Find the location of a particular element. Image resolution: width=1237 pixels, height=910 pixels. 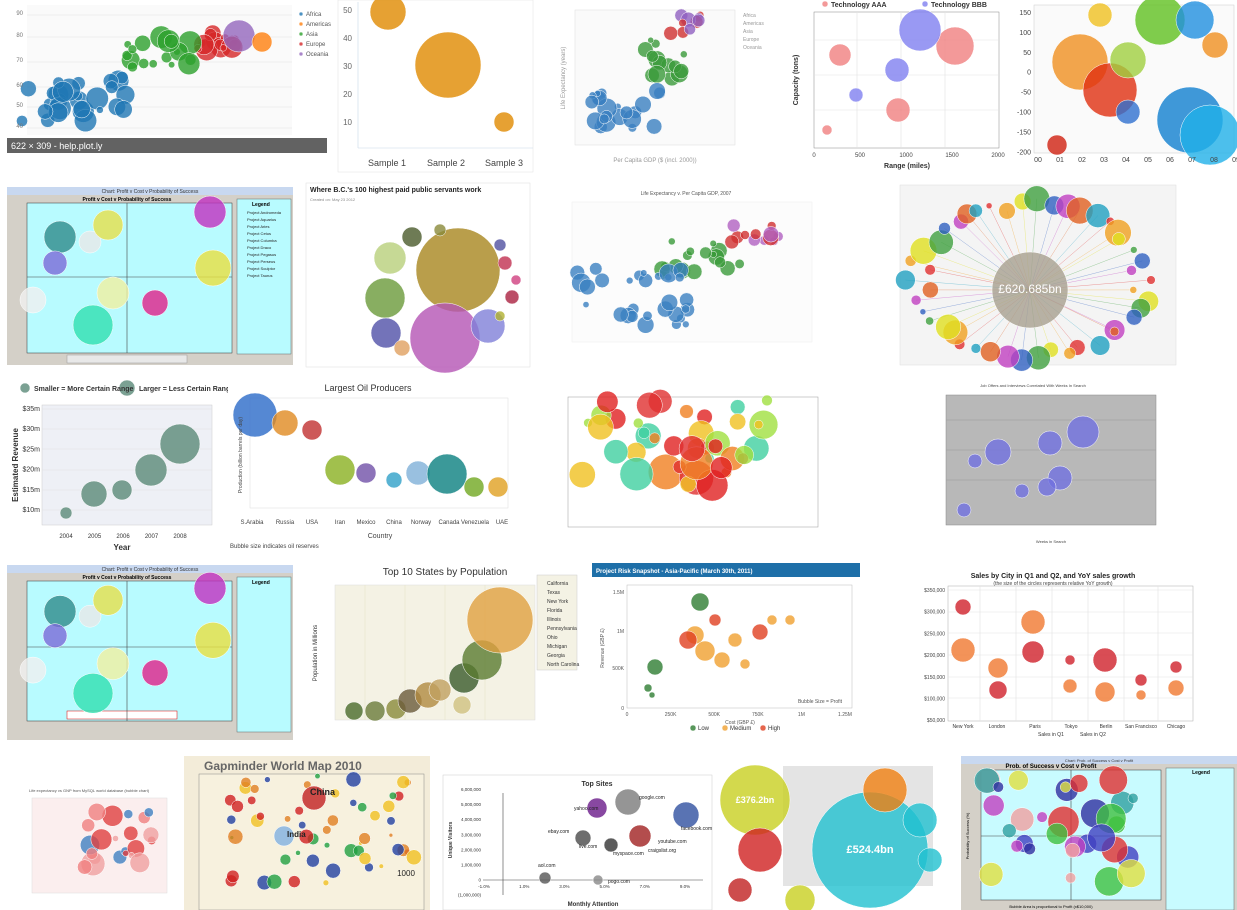

thumbnail-text: 80 is located at coordinates (19, 36).